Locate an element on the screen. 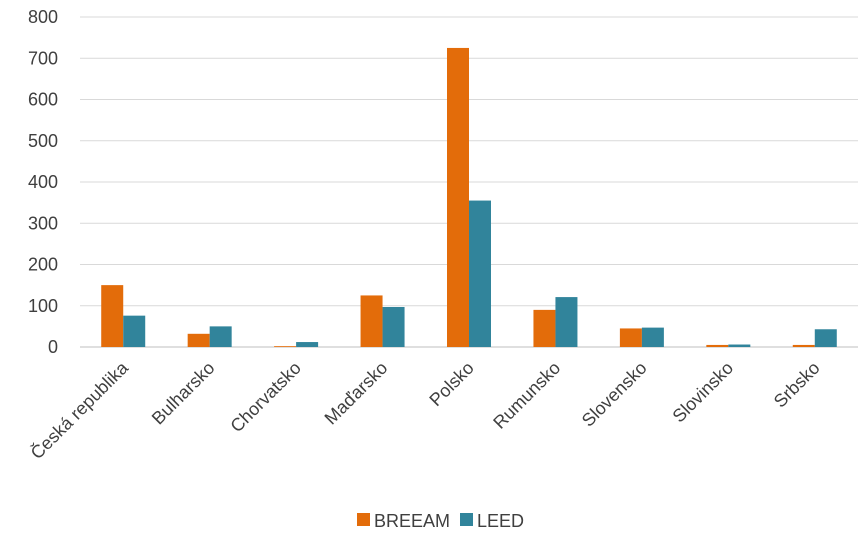  y-tick-label: 300 is located at coordinates (43, 223).